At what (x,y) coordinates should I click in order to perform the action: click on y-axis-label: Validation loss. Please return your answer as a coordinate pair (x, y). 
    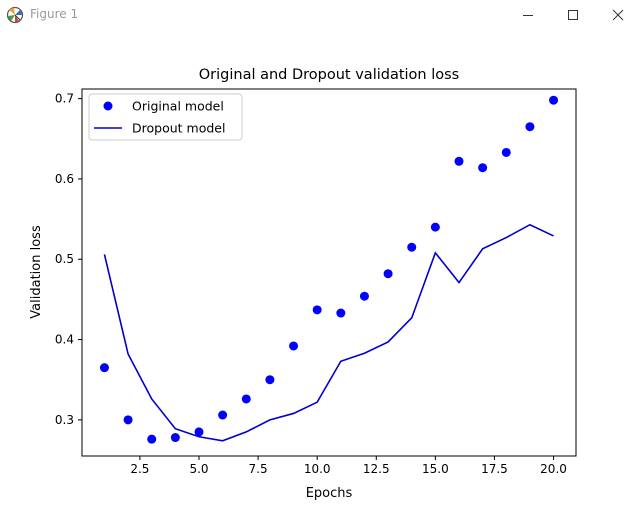
    Looking at the image, I should click on (36, 272).